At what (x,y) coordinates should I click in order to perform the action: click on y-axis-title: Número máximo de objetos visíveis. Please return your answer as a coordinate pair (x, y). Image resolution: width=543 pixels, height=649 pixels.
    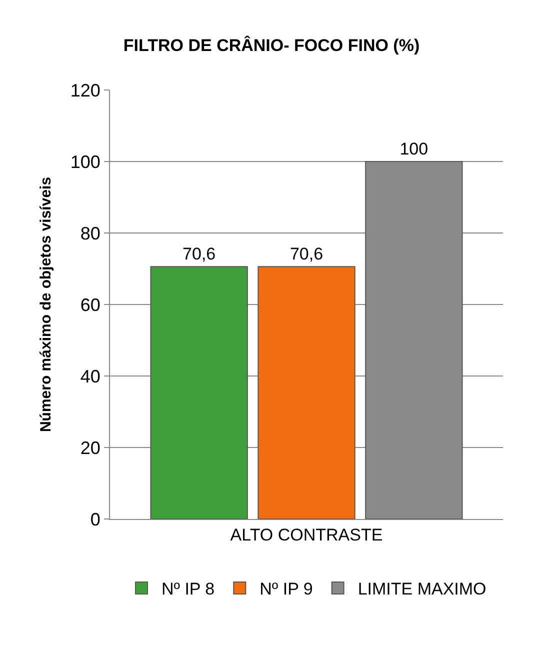
    Looking at the image, I should click on (46, 304).